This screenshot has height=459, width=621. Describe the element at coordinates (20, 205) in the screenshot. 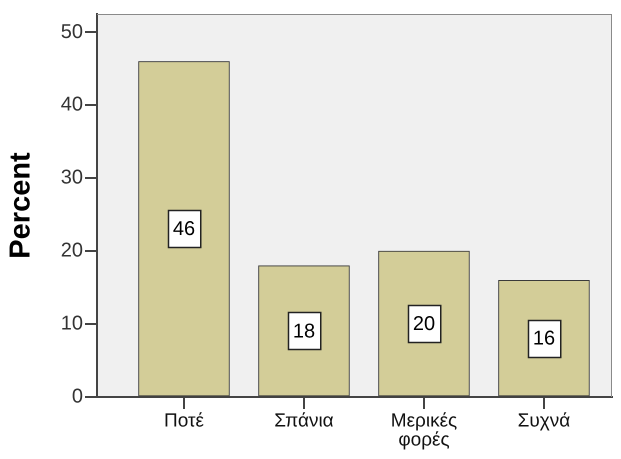

I see `y-axis-title: Percent` at that location.